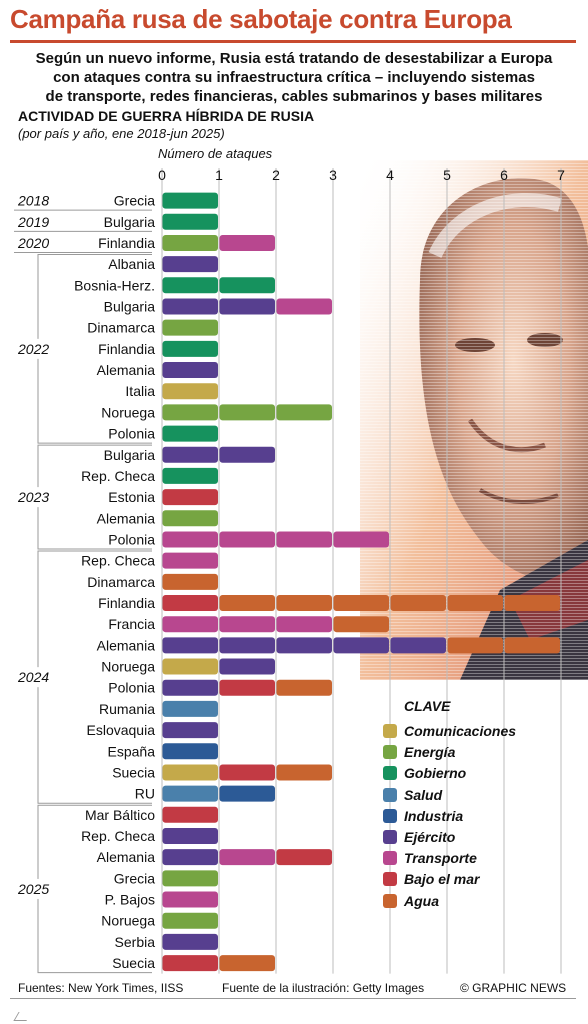 The image size is (588, 1024). What do you see at coordinates (131, 497) in the screenshot?
I see `country-label: Estonia` at bounding box center [131, 497].